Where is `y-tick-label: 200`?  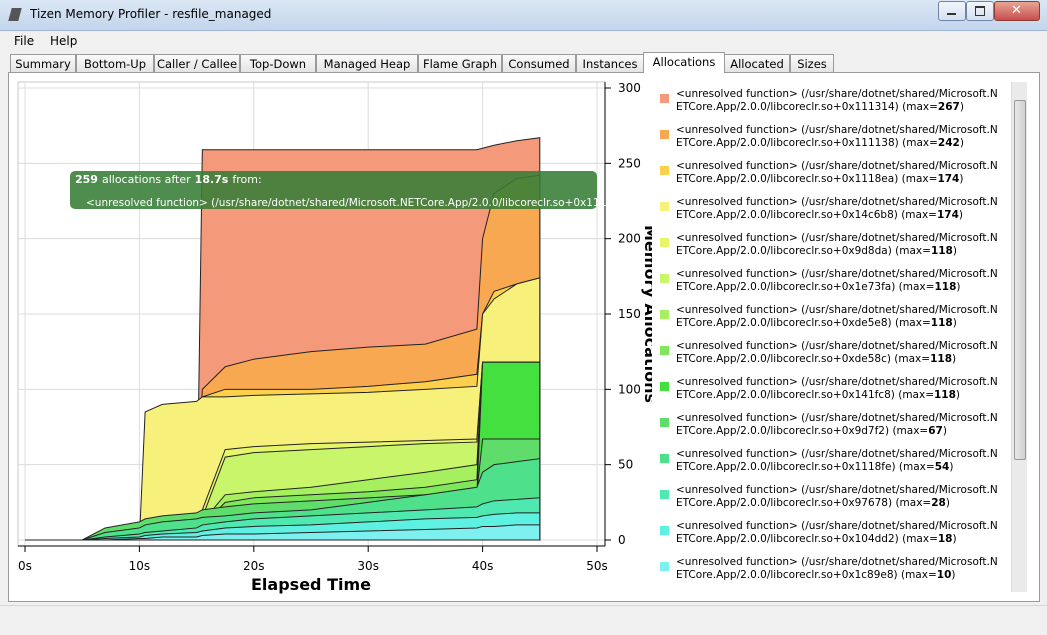
y-tick-label: 200 is located at coordinates (629, 239).